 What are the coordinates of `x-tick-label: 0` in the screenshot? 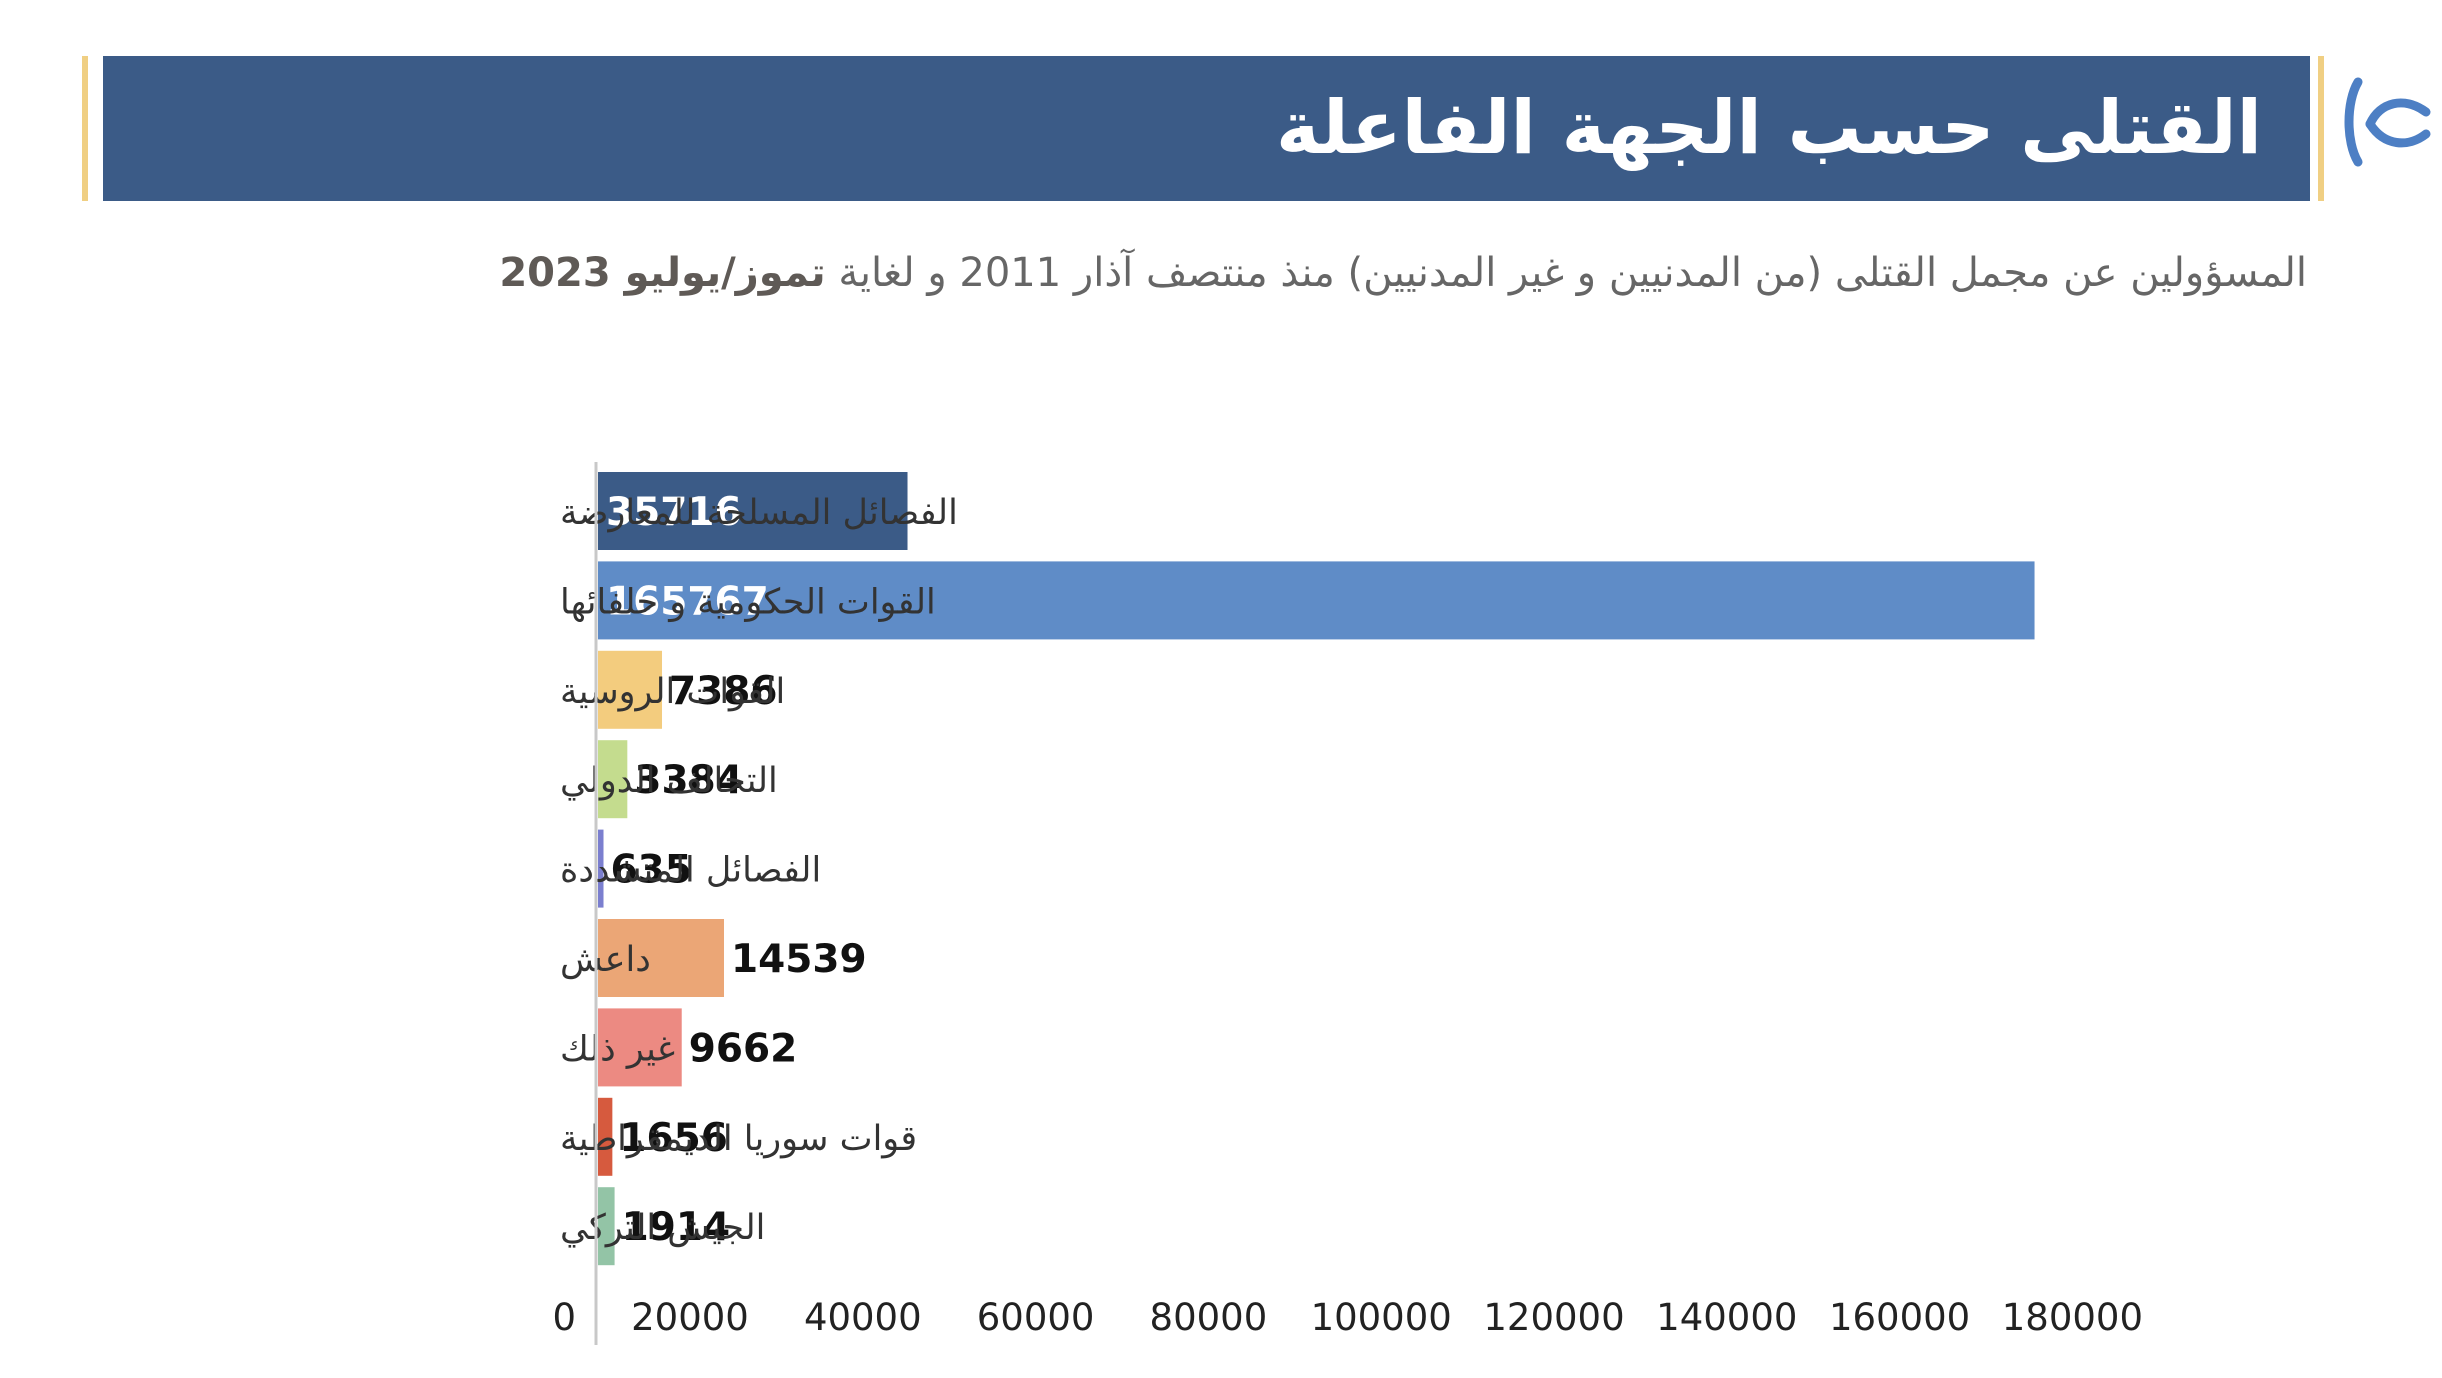 It's located at (564, 1317).